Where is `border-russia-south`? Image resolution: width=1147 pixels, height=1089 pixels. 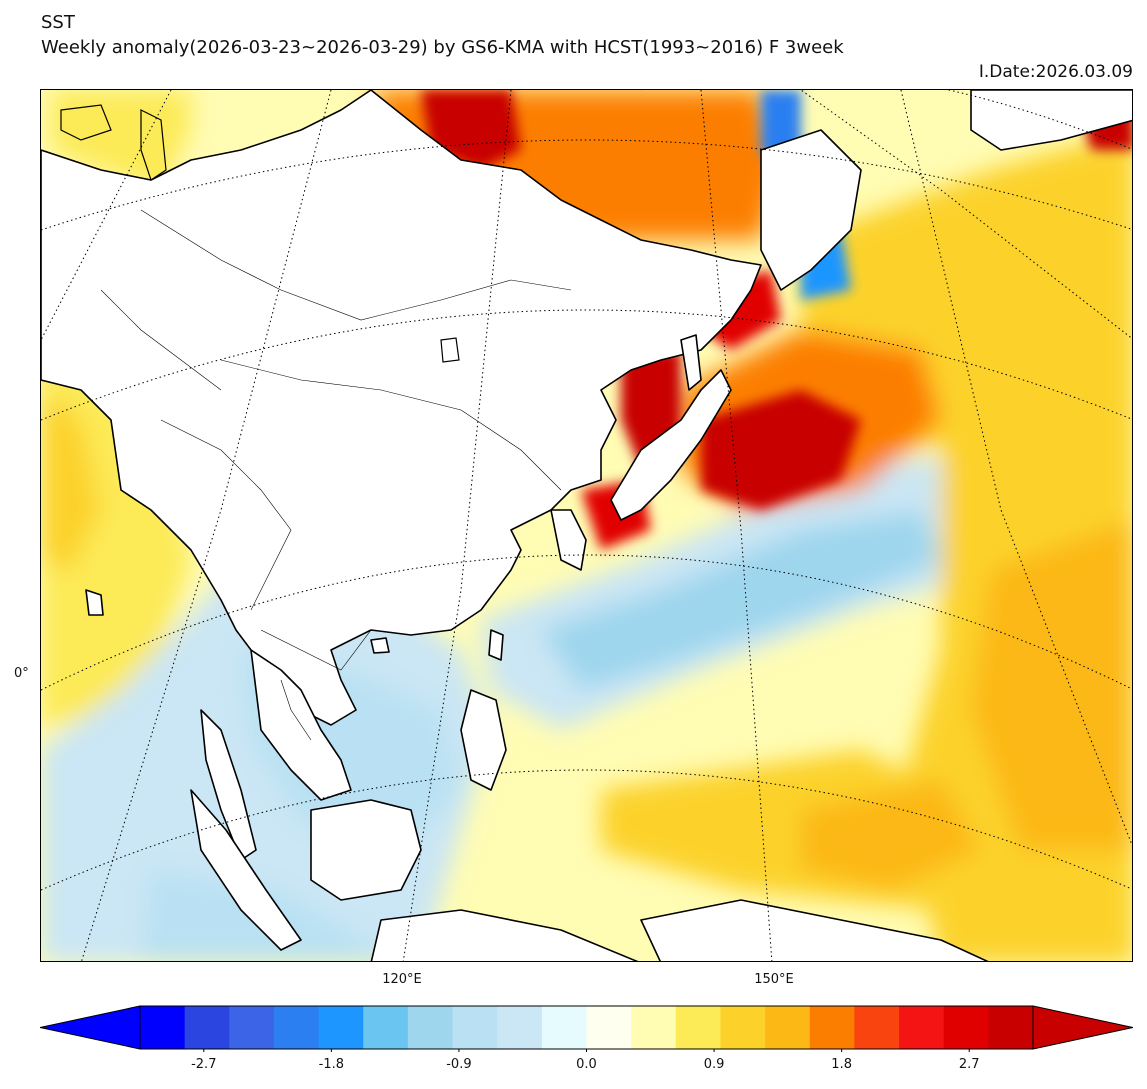
border-russia-south is located at coordinates (356, 265).